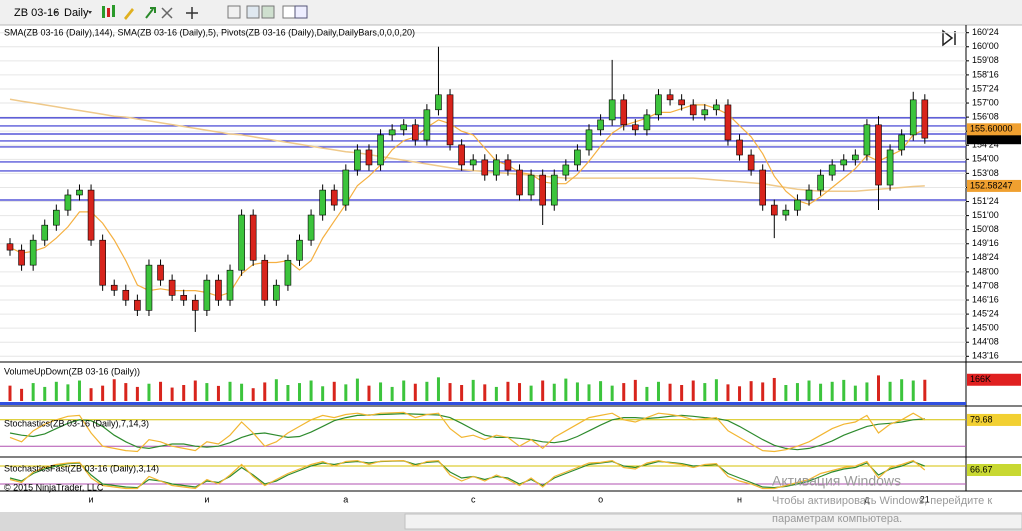  I want to click on watermark-text: параметрам компьютера., so click(837, 519).